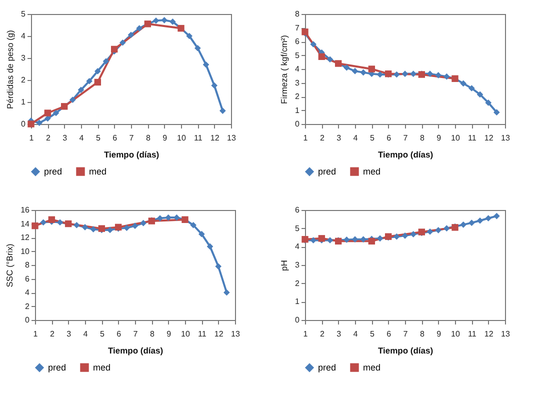 This screenshot has width=548, height=393. I want to click on y-tick-label: 10, so click(25, 251).